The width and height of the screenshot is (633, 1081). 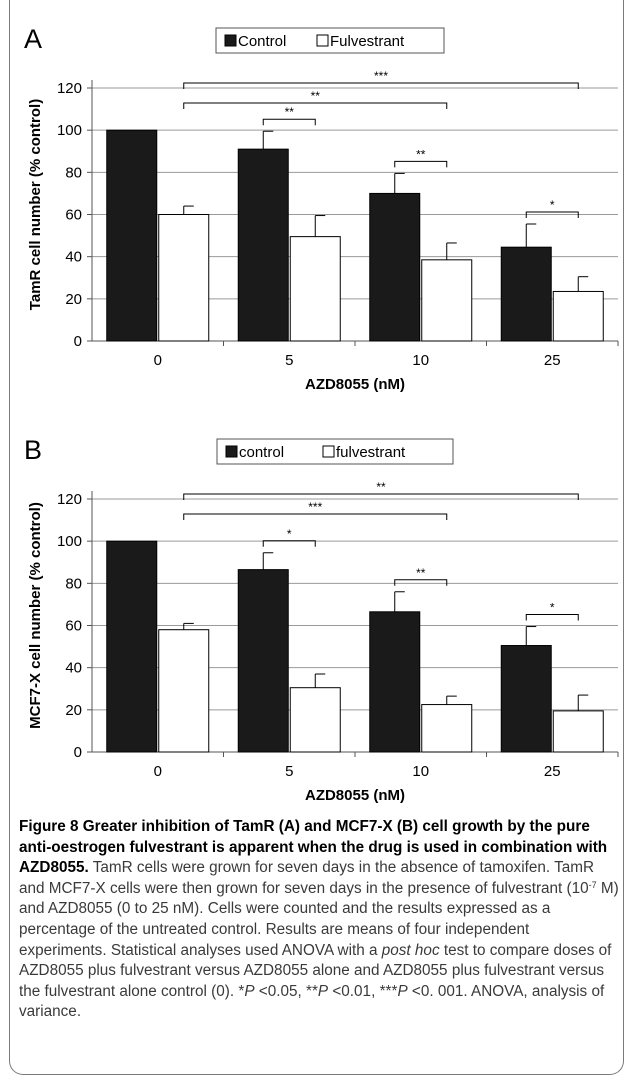 I want to click on panel-b-label: B, so click(x=33, y=450).